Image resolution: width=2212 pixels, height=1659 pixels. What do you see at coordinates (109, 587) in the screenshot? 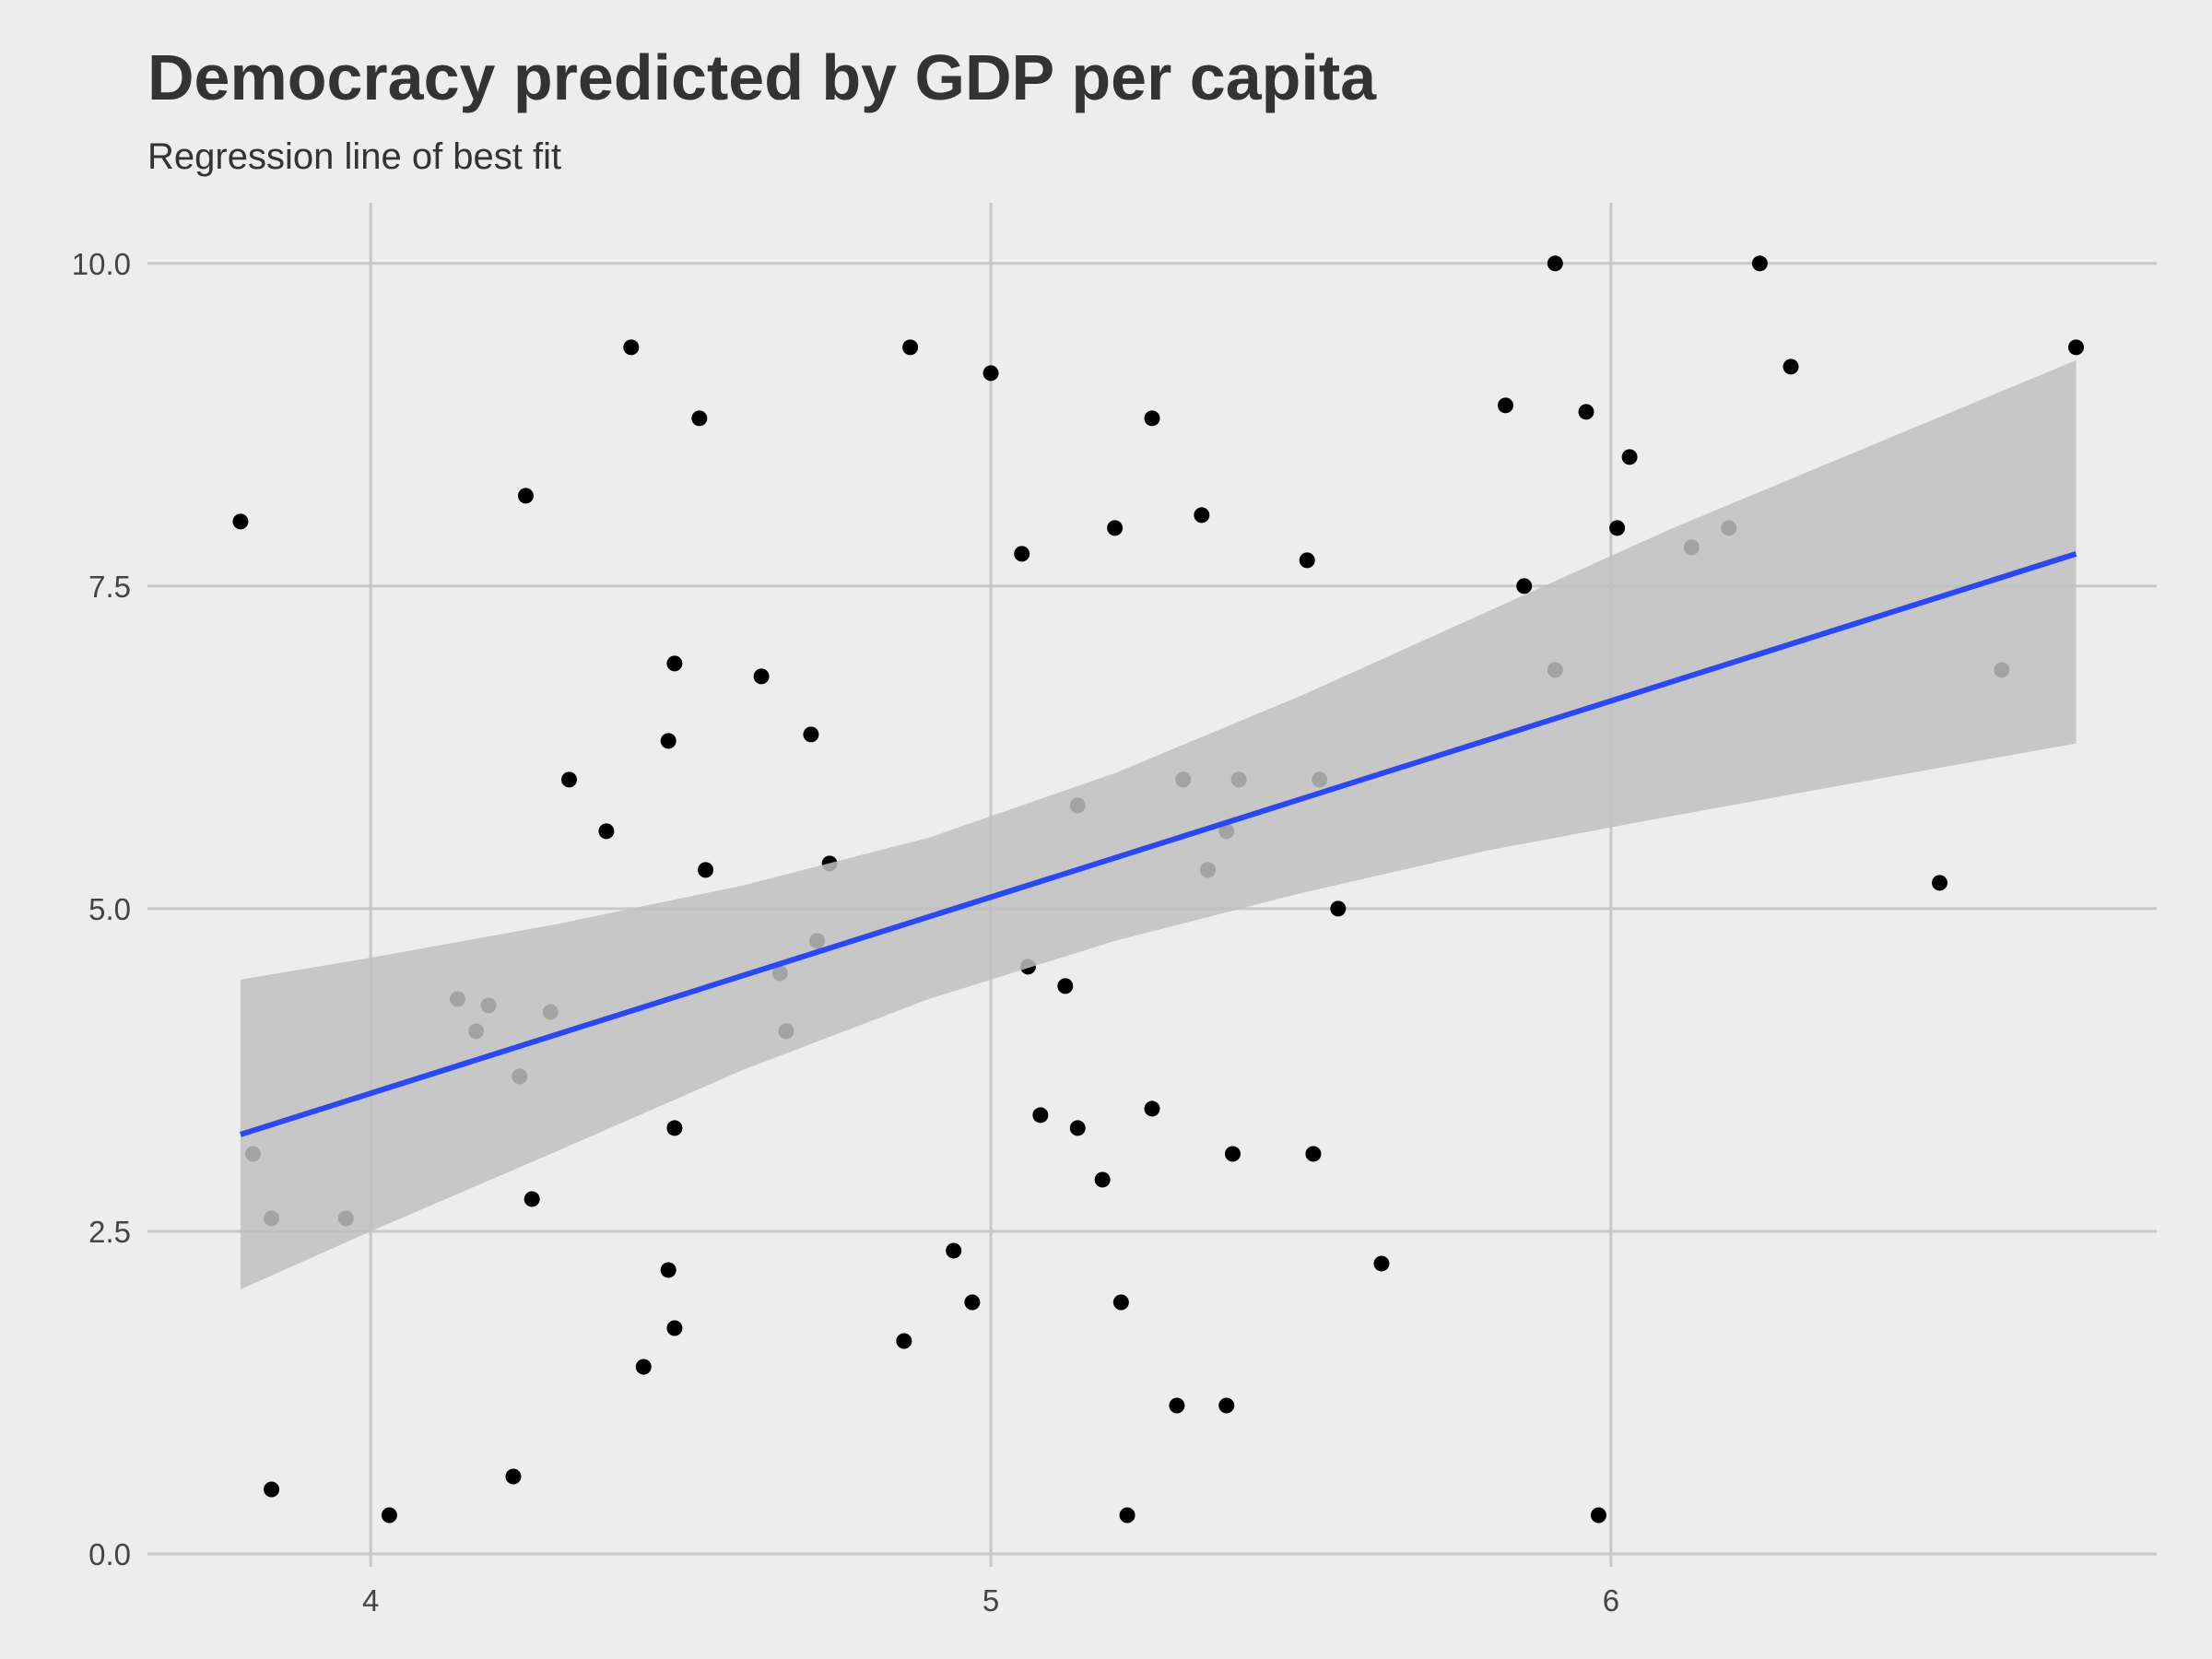
I see `y-tick-label: 7.5` at bounding box center [109, 587].